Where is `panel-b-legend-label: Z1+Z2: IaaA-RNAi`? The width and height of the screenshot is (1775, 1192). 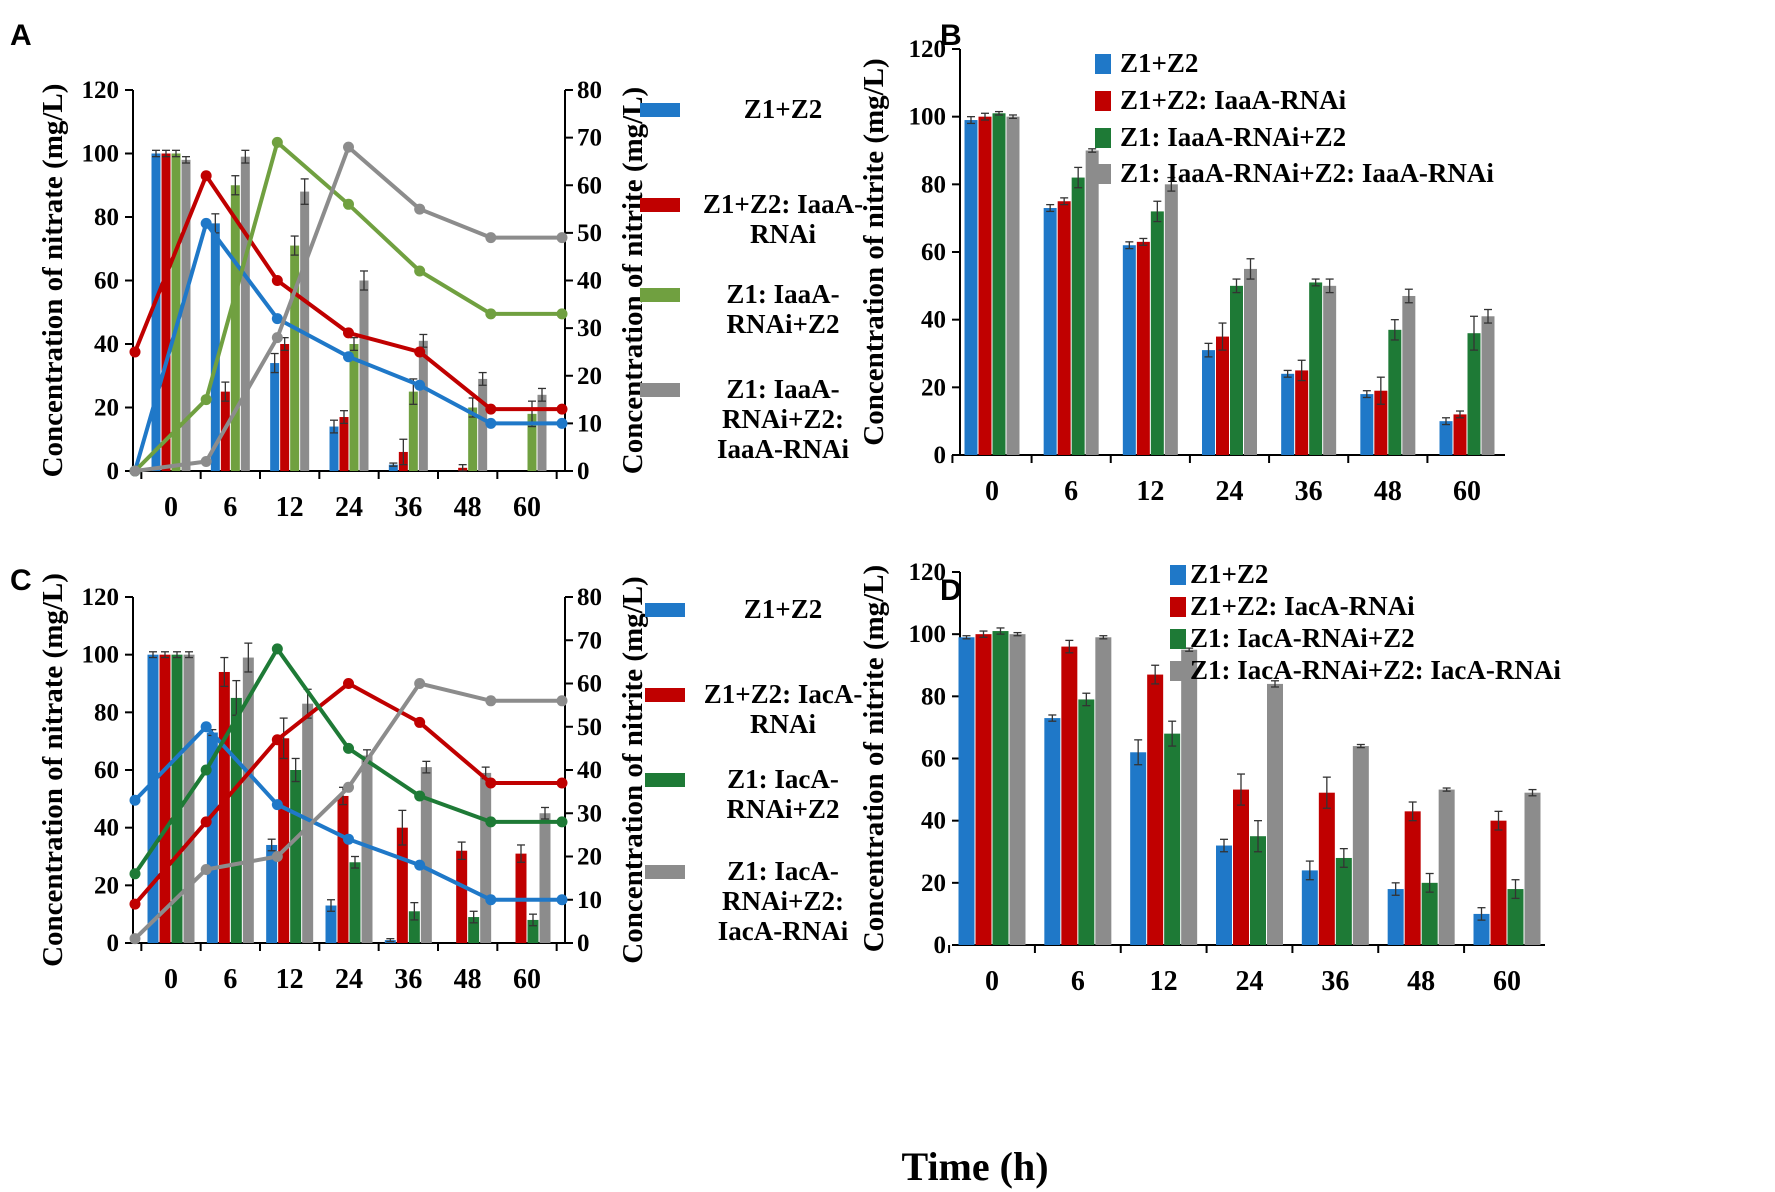 panel-b-legend-label: Z1+Z2: IaaA-RNAi is located at coordinates (1233, 100).